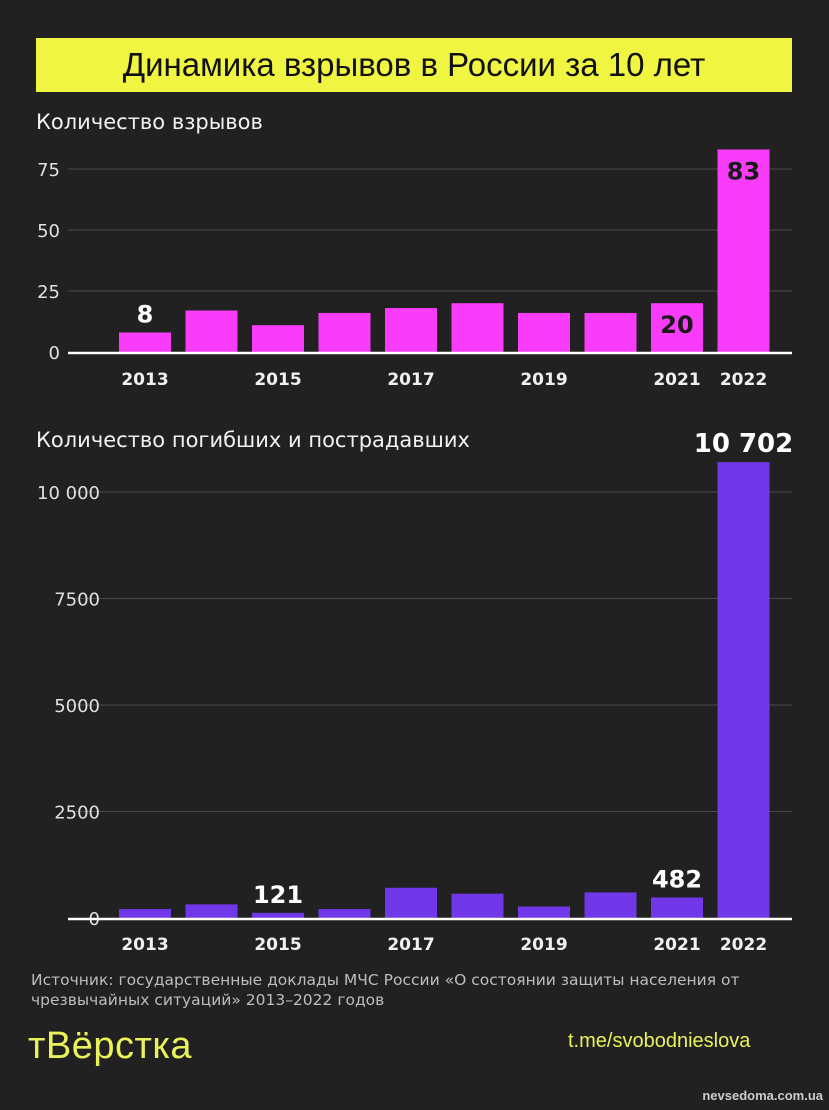 This screenshot has width=829, height=1110. Describe the element at coordinates (677, 879) in the screenshot. I see `data-label: 482` at that location.